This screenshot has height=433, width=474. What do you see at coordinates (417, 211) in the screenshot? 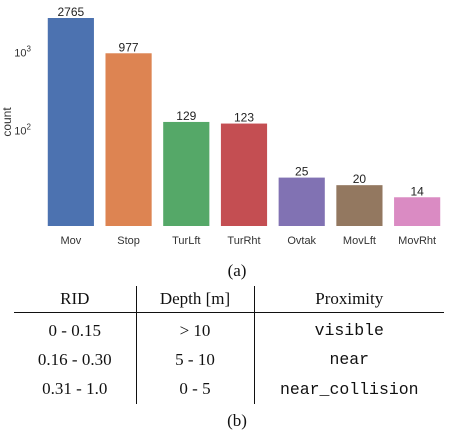
I see `bar-movrht` at bounding box center [417, 211].